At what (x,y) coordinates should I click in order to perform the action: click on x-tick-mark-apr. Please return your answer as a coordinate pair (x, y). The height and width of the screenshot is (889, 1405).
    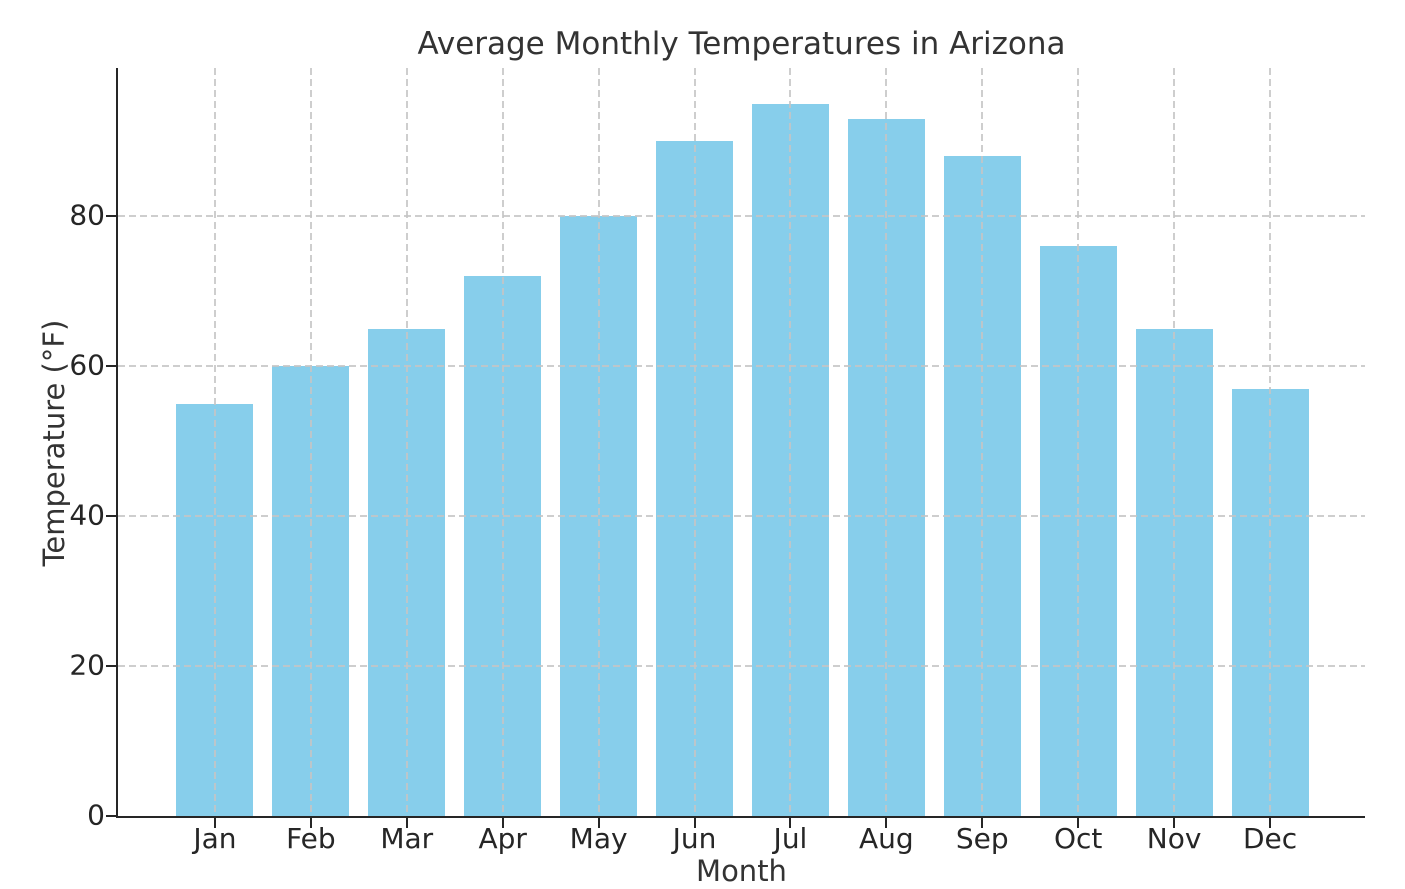
    Looking at the image, I should click on (502, 823).